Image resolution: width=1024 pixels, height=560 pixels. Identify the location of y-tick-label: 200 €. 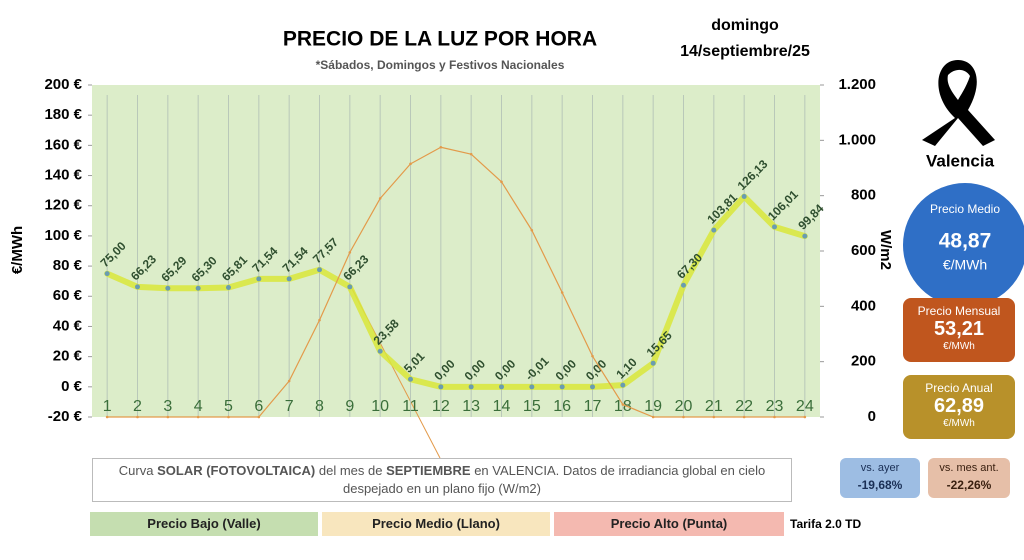
(63, 84).